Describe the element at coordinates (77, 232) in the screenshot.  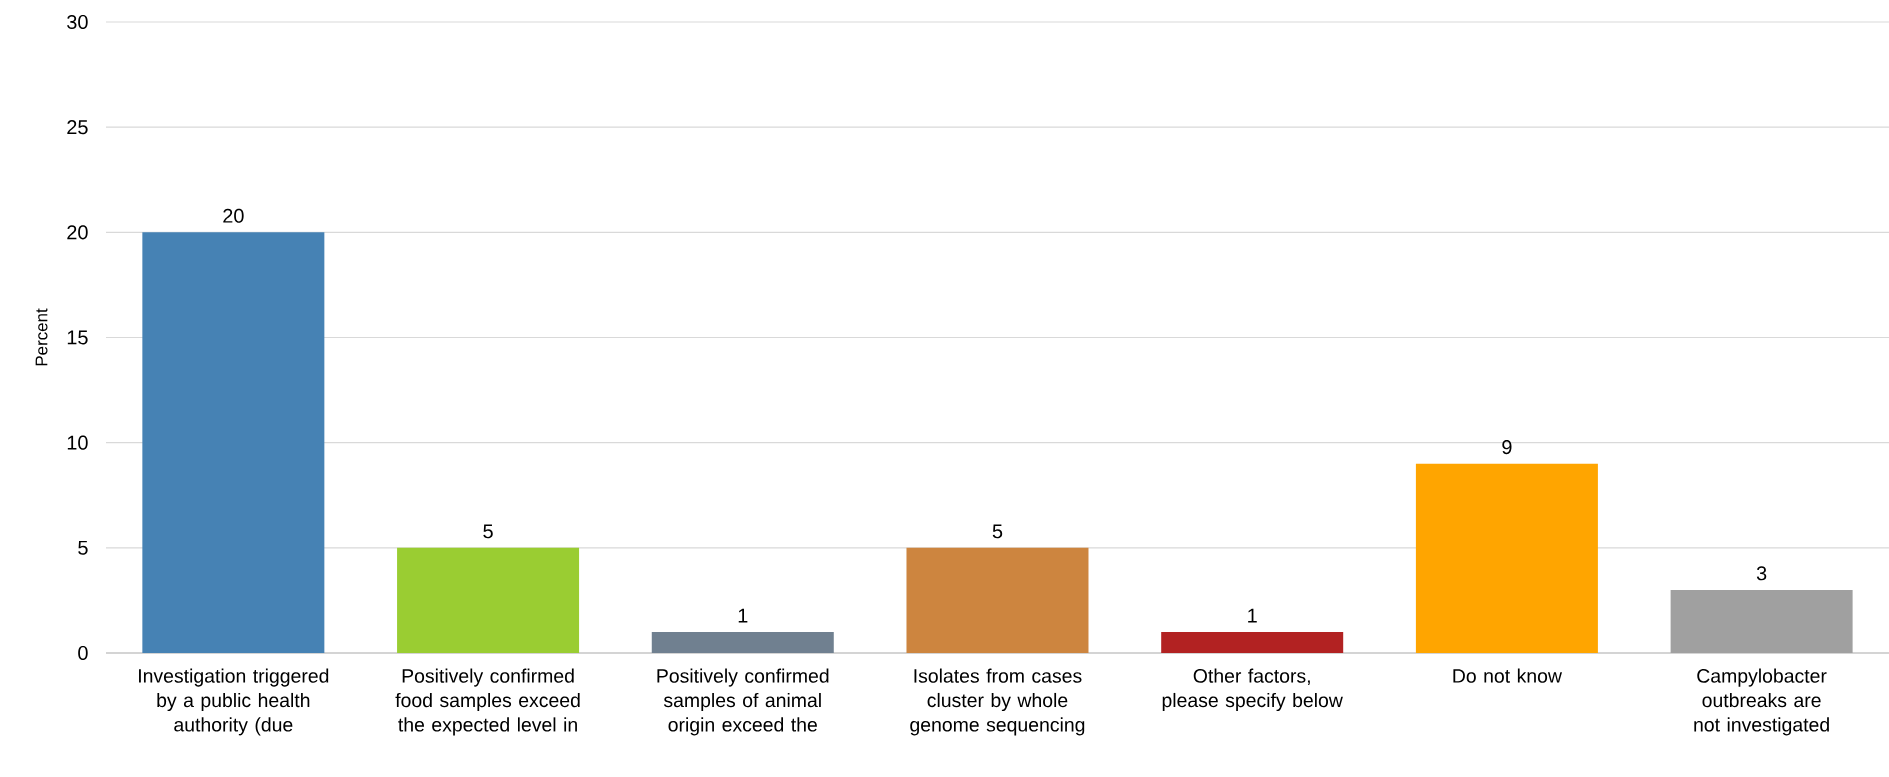
I see `y-tick-label: 20` at that location.